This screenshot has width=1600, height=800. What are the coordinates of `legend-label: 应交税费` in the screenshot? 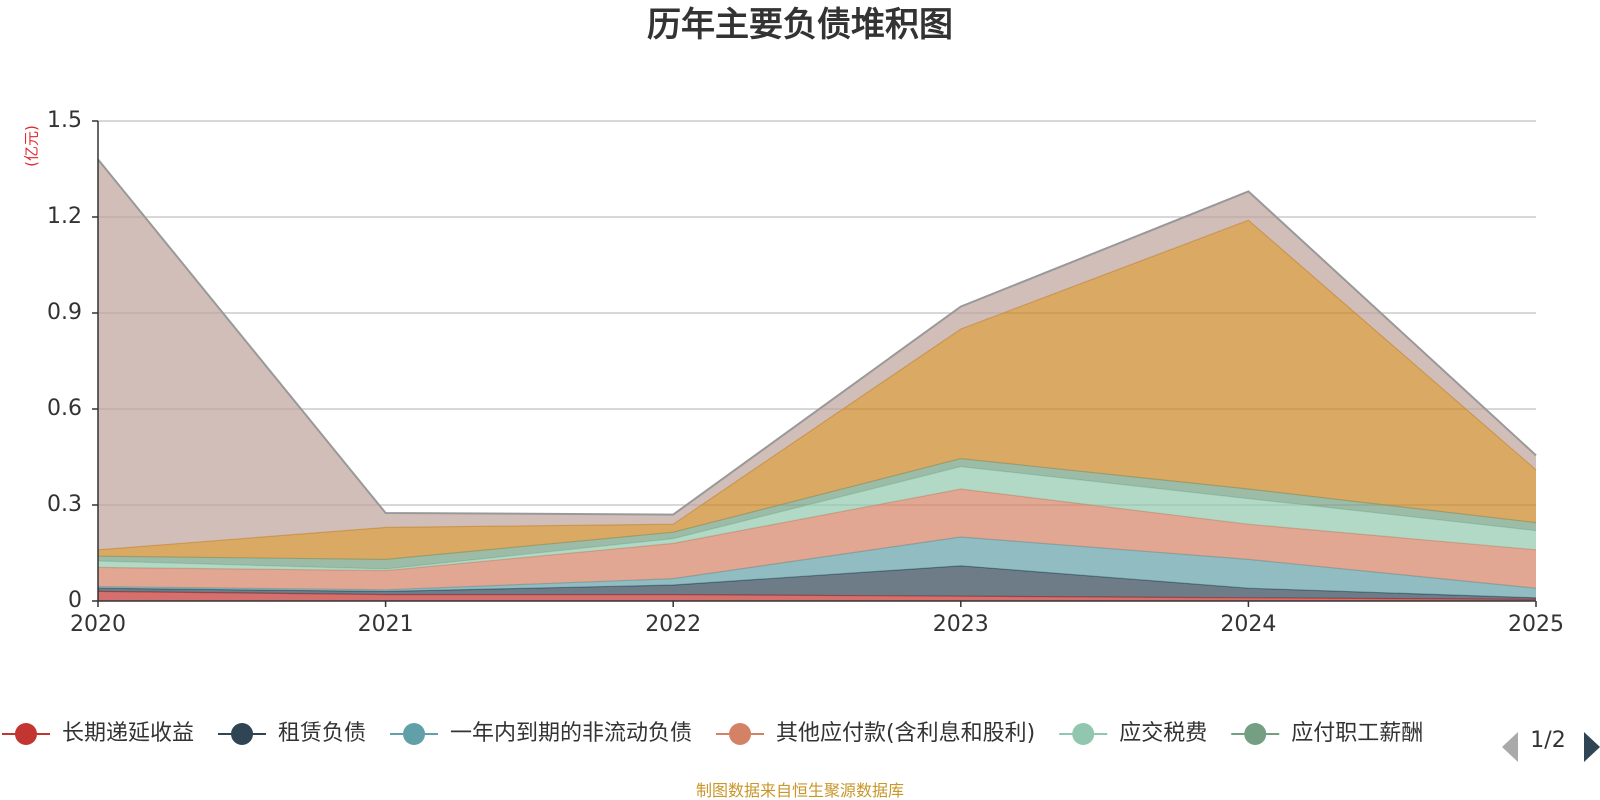 It's located at (1163, 733).